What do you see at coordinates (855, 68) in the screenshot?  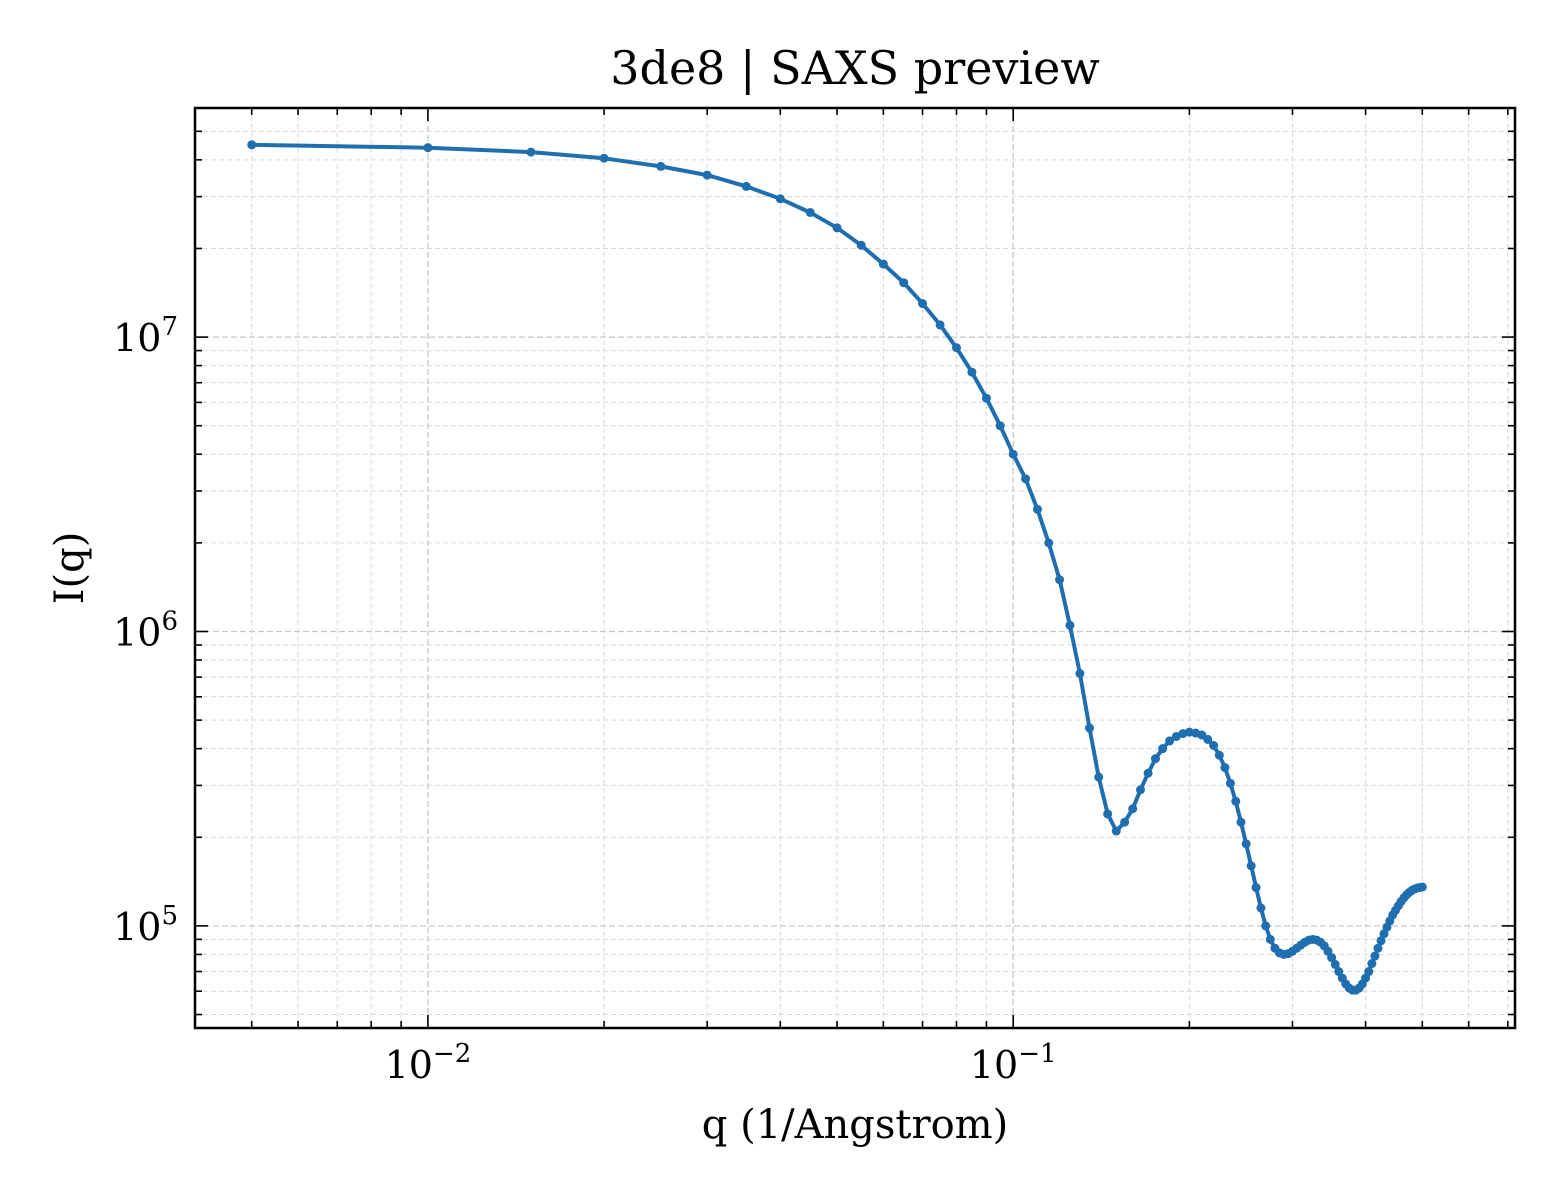 I see `chart-title: 3de8 | SAXS preview` at bounding box center [855, 68].